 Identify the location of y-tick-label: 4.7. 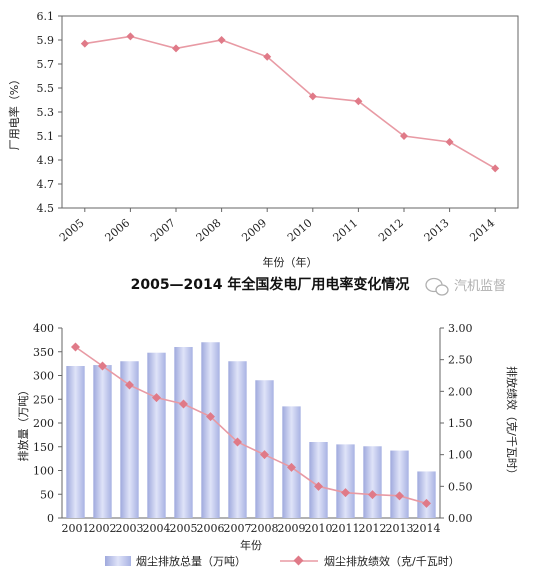
(46, 184).